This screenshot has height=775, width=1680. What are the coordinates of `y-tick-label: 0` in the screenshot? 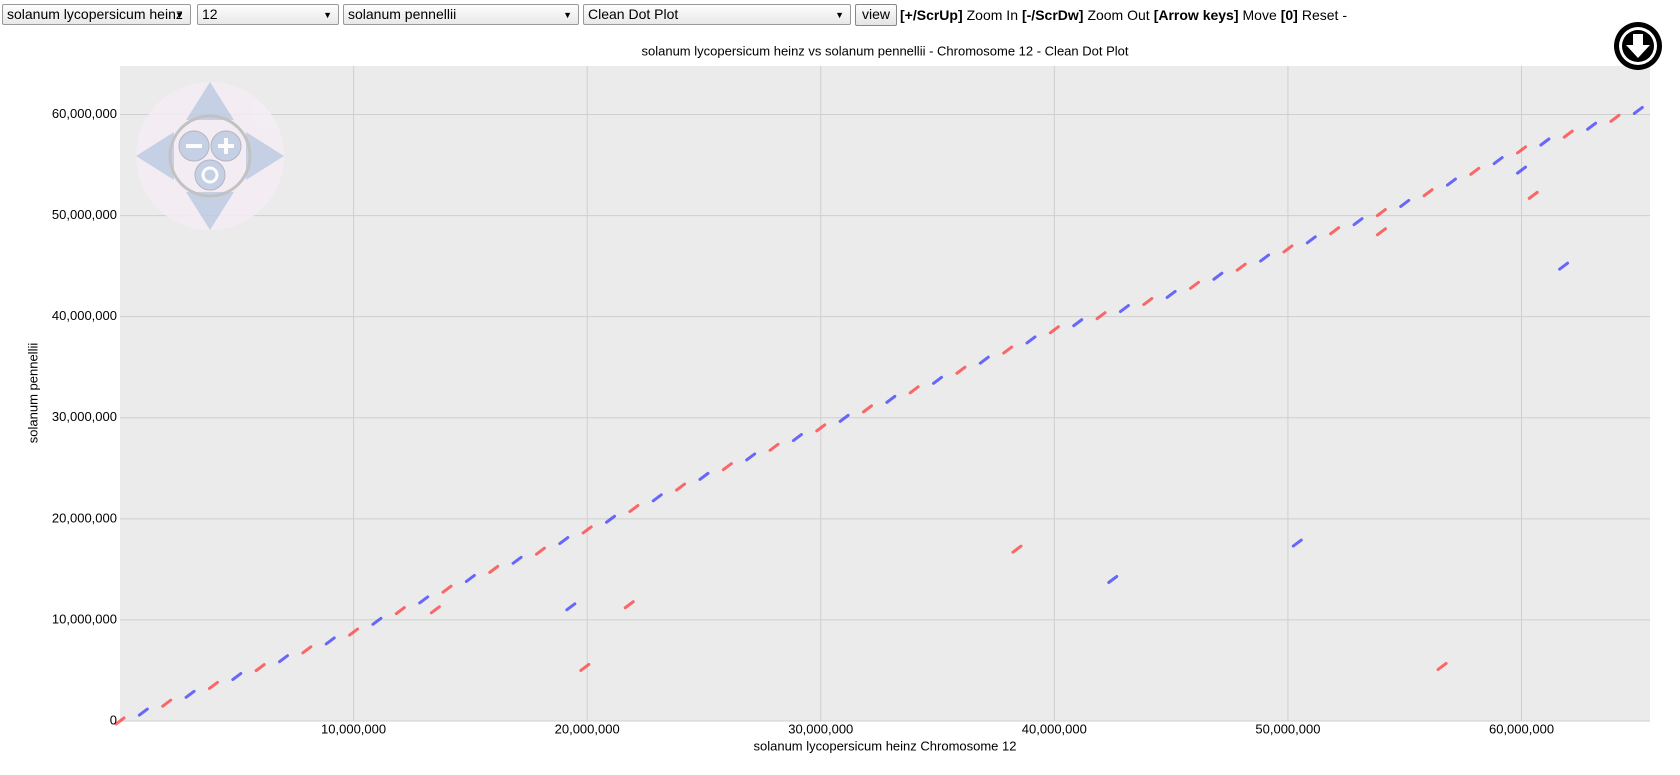 It's located at (113, 719).